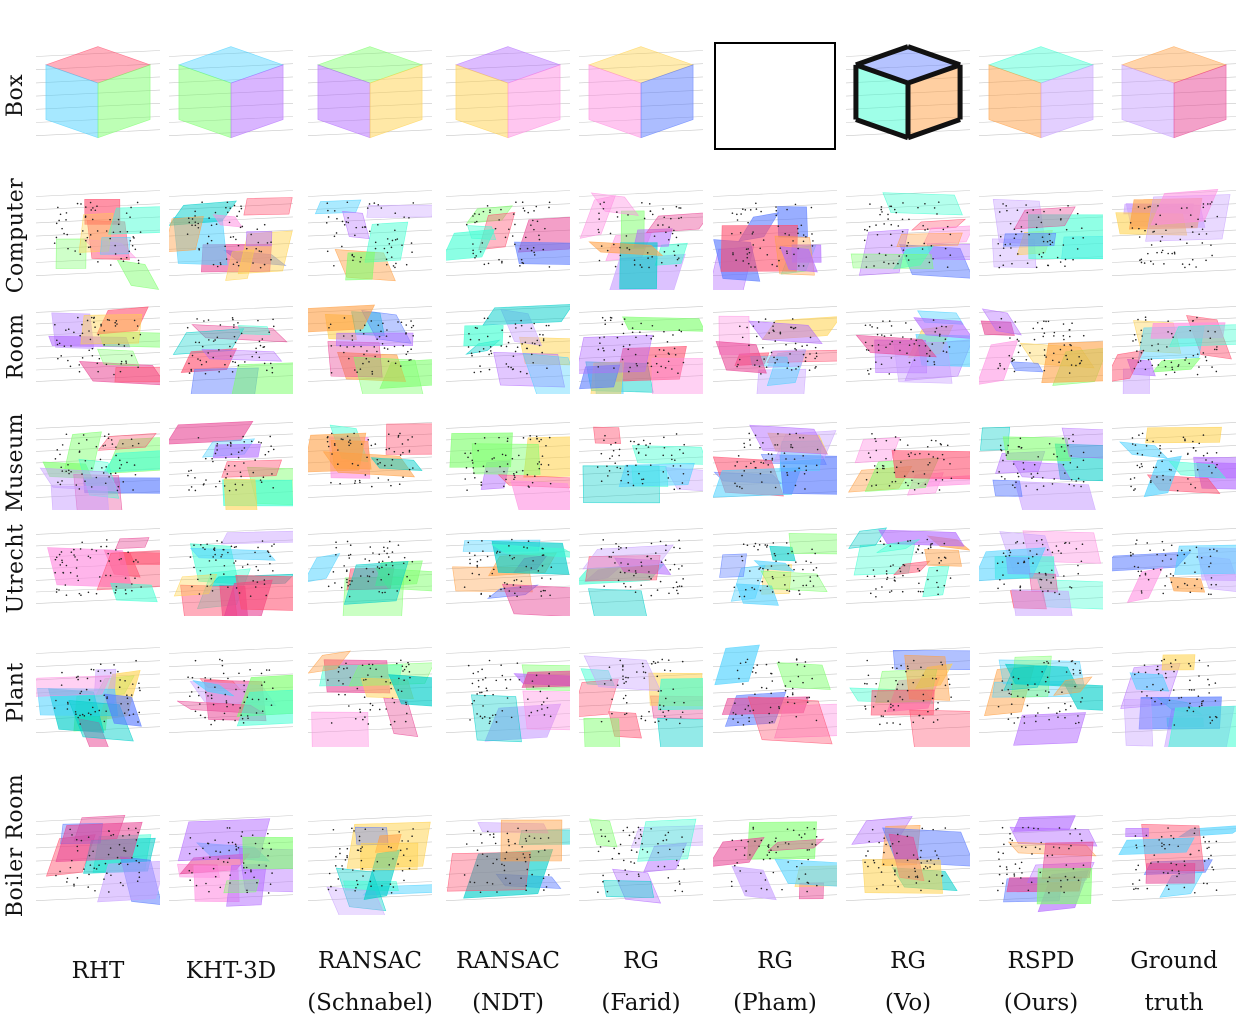  What do you see at coordinates (16, 845) in the screenshot?
I see `row-label: Boiler Room` at bounding box center [16, 845].